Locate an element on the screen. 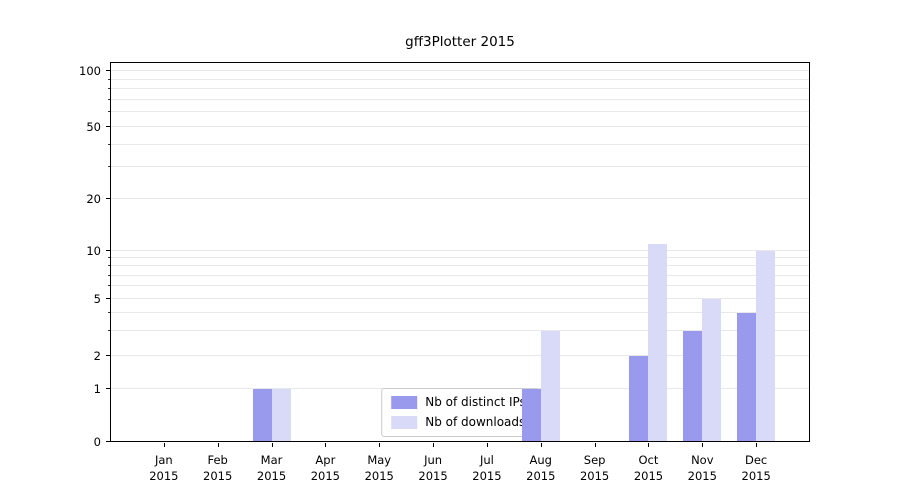 The image size is (900, 500). y-tick-label-20: 20 is located at coordinates (93, 199).